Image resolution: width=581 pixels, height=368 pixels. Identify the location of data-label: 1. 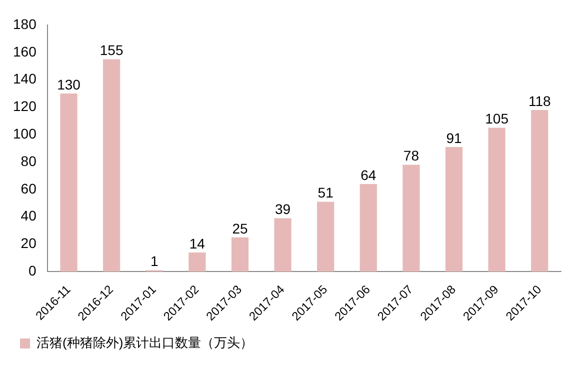
(154, 261).